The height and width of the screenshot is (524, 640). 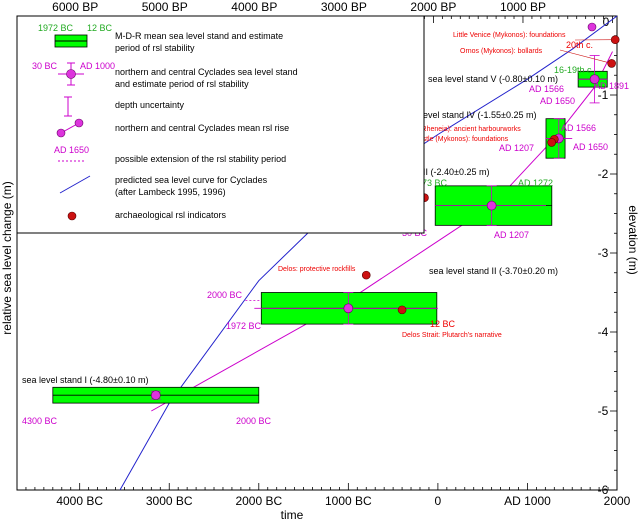 What do you see at coordinates (254, 7) in the screenshot?
I see `top-tick-label-2: 4000 BP` at bounding box center [254, 7].